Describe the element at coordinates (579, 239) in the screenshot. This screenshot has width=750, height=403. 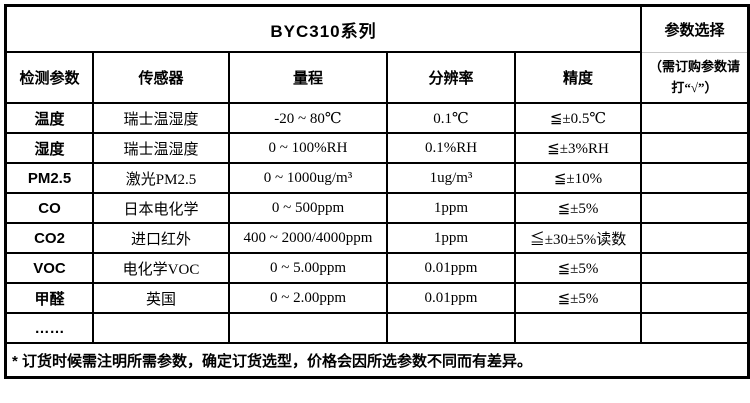
I see `precision-cell: ≦±30±5%读数` at that location.